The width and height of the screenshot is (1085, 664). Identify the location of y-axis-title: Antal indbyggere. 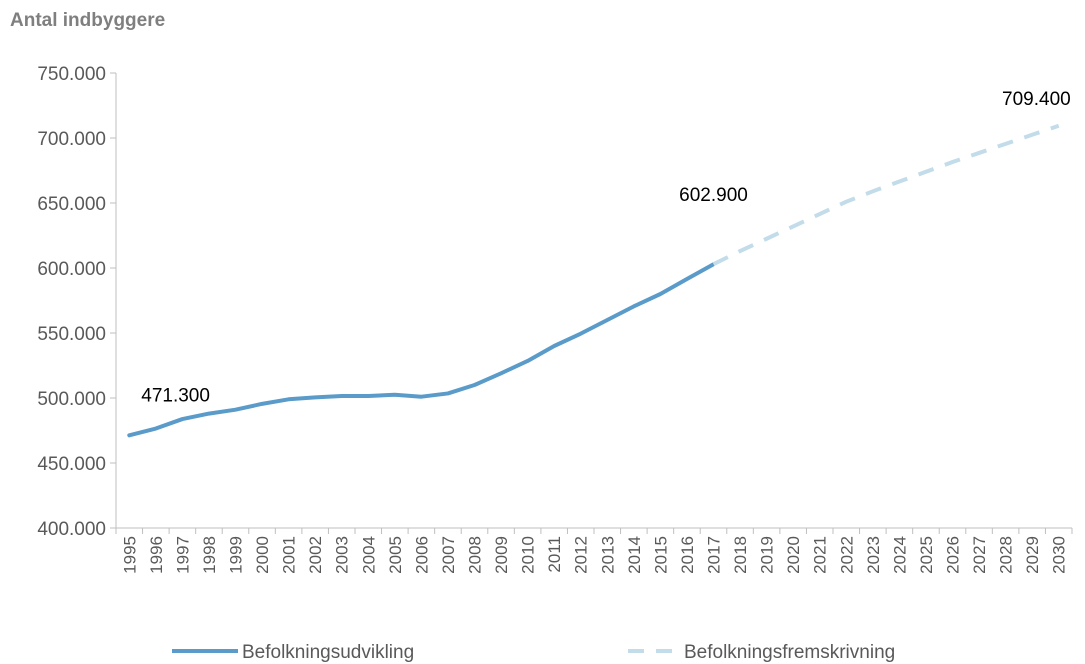
(88, 20).